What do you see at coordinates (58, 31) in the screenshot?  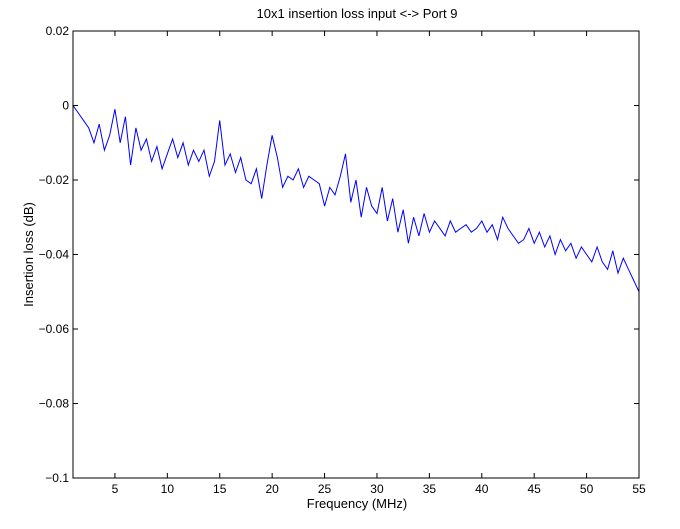 I see `y-tick-label: 0.02` at bounding box center [58, 31].